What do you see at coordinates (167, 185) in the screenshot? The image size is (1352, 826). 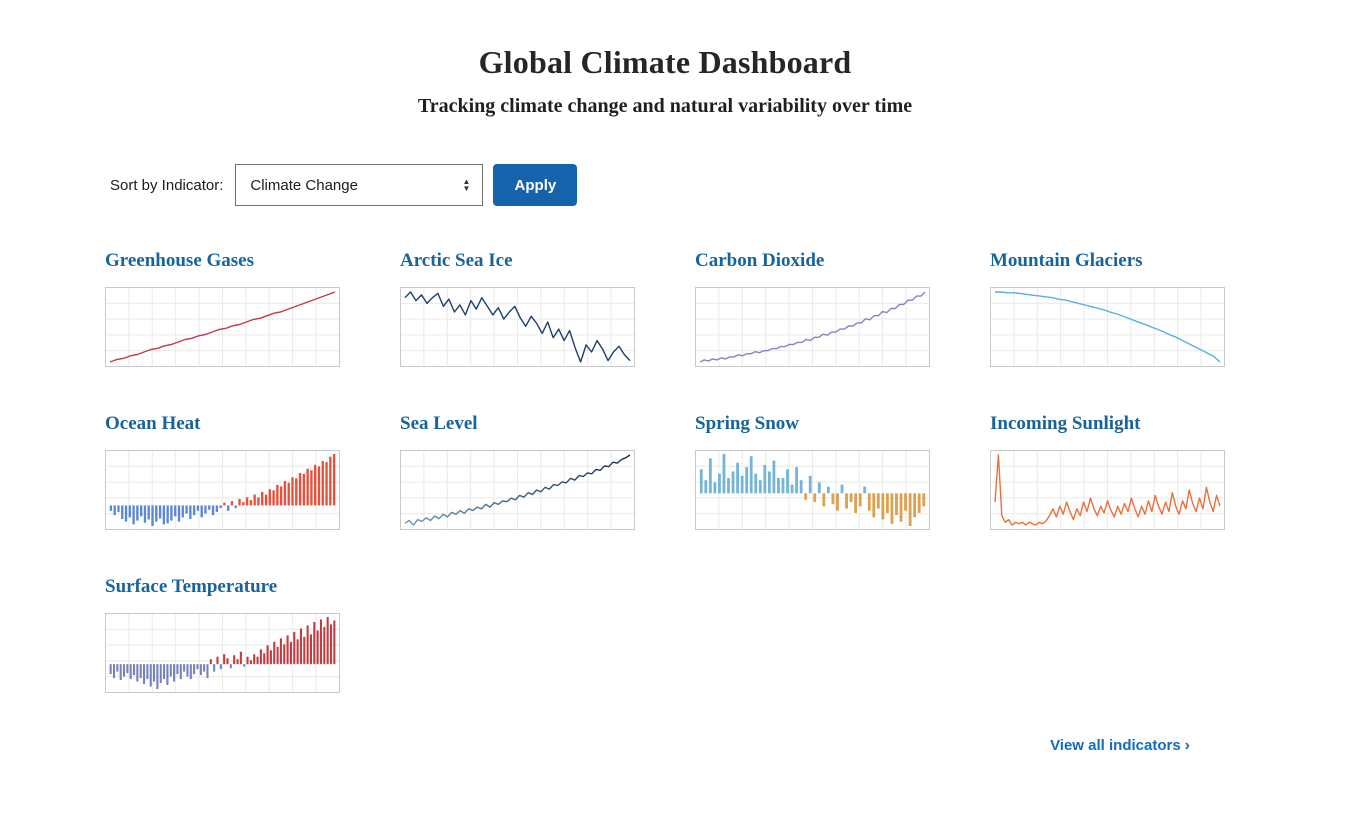 I see `sort-by-label: Sort by Indicator:` at bounding box center [167, 185].